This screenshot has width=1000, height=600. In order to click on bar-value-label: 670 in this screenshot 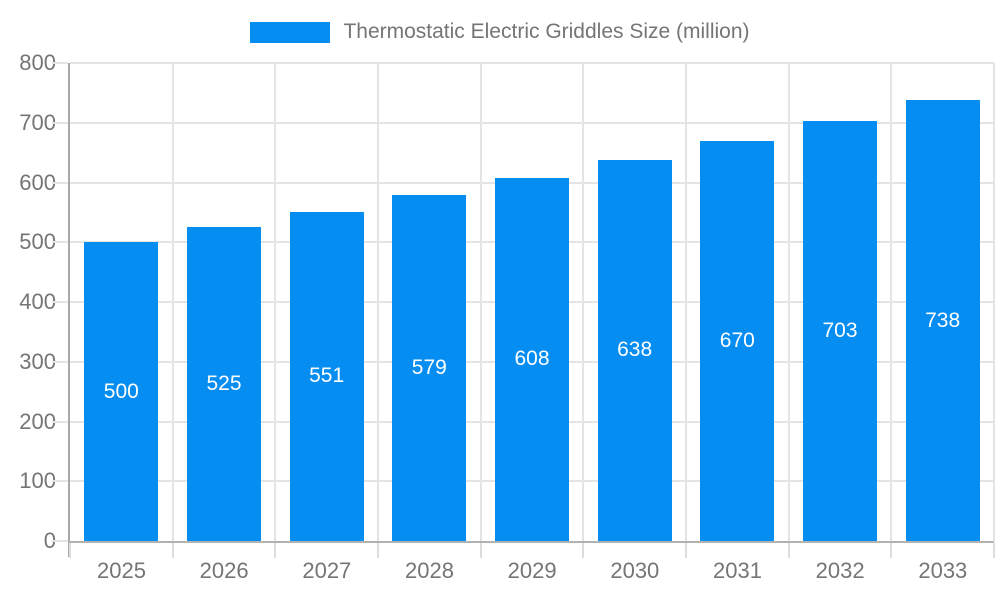, I will do `click(737, 340)`.